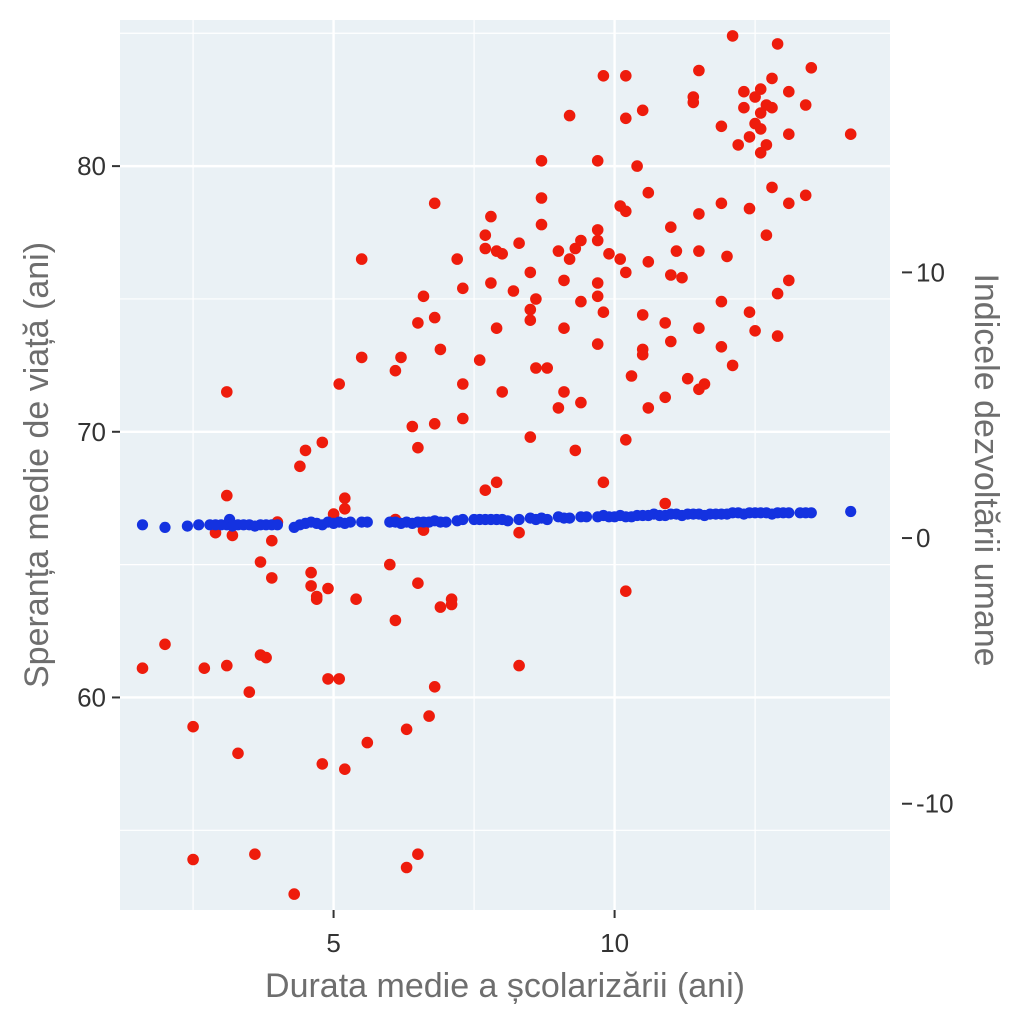 The width and height of the screenshot is (1024, 1024). I want to click on y-tick-label: 70, so click(91, 432).